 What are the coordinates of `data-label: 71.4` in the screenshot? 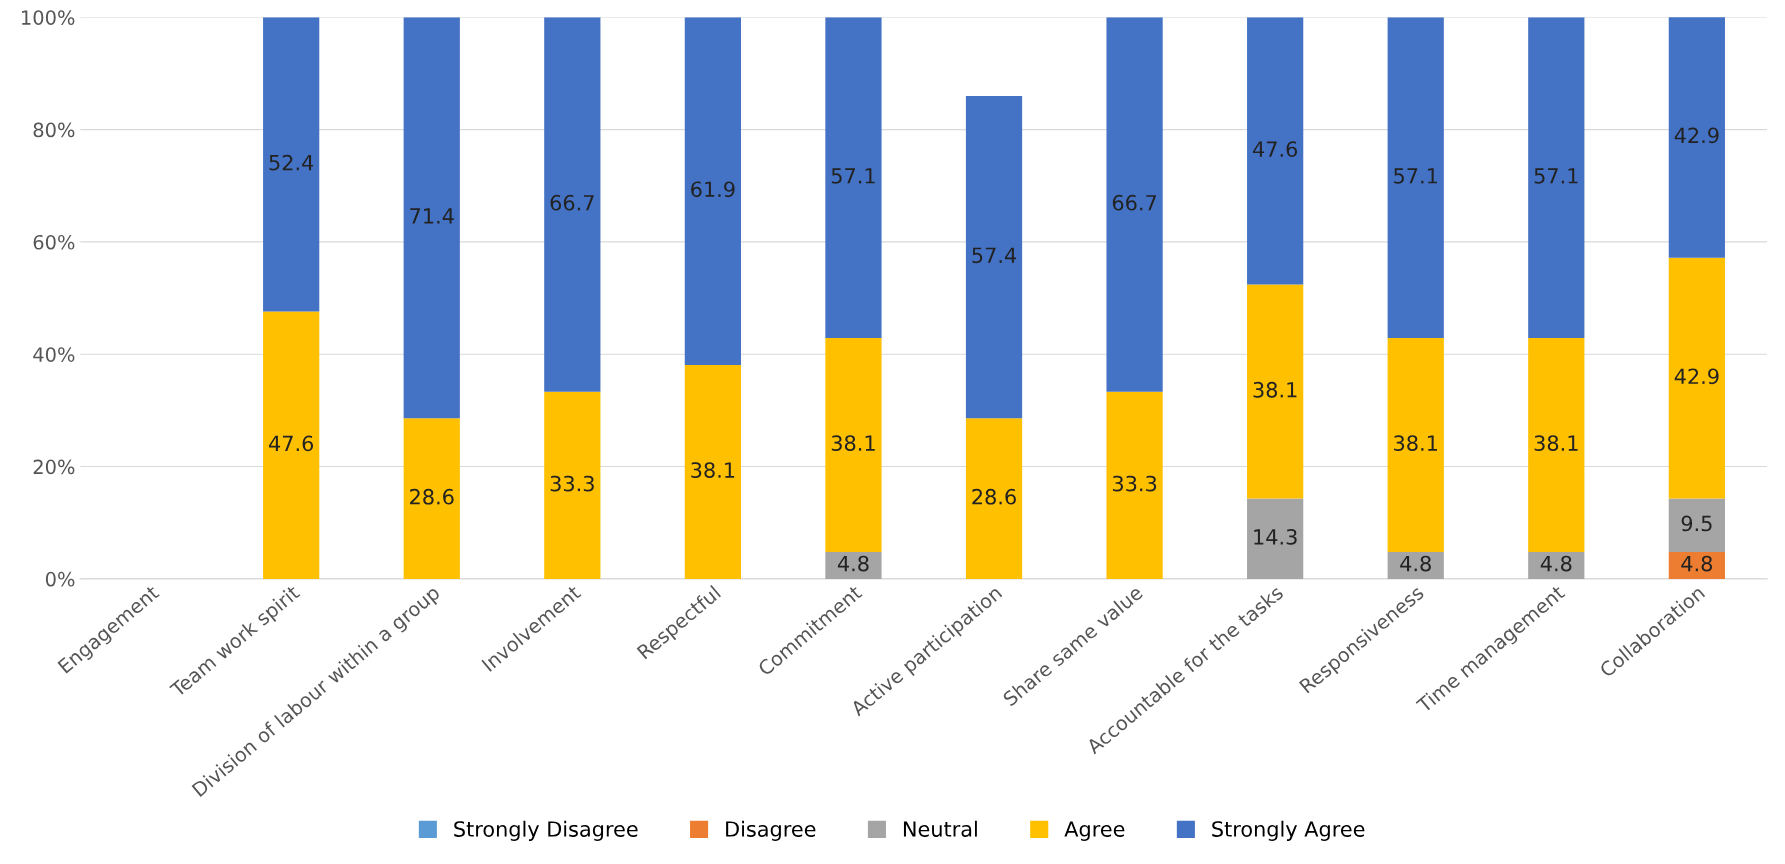 It's located at (432, 216).